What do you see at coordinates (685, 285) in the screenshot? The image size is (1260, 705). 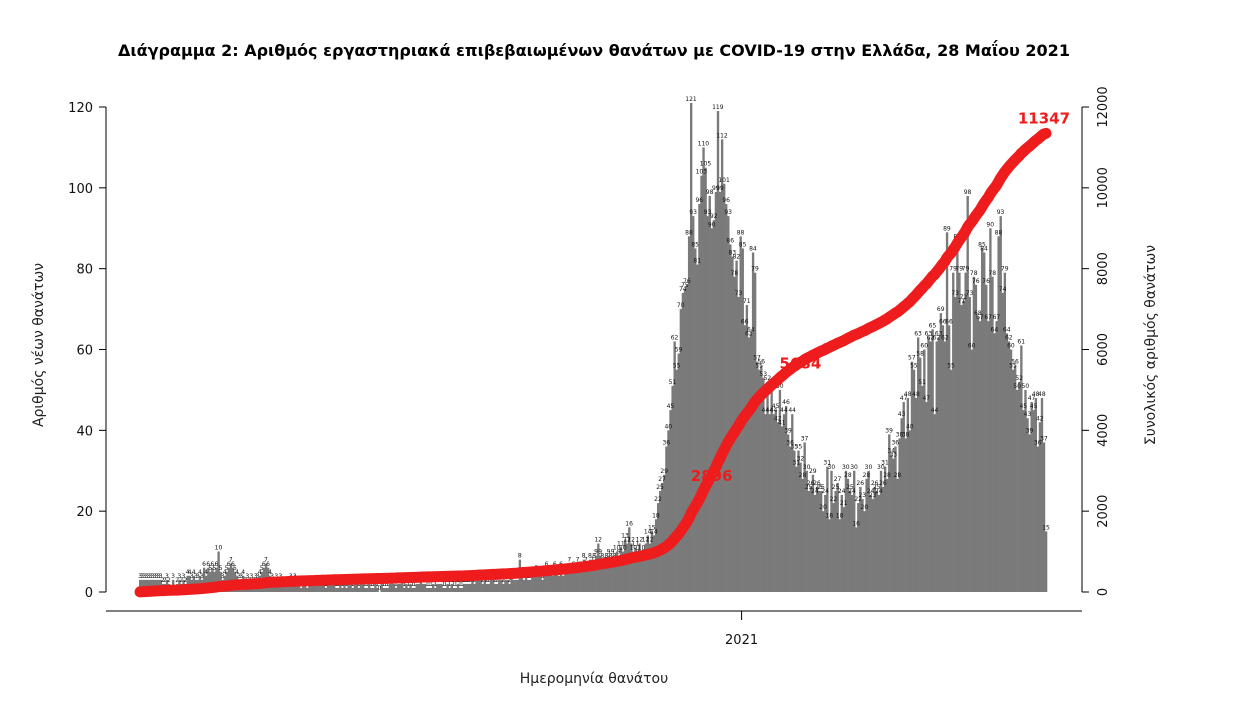 I see `bar-value-label: 75` at bounding box center [685, 285].